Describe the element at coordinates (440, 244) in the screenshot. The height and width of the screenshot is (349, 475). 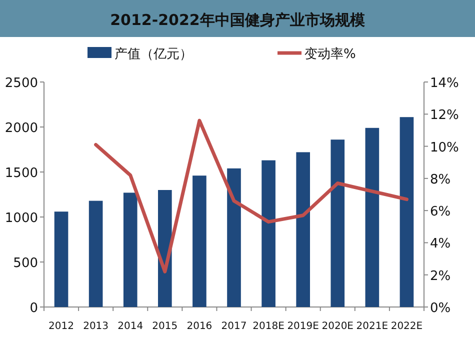
I see `y2-tick-label: 4%` at that location.